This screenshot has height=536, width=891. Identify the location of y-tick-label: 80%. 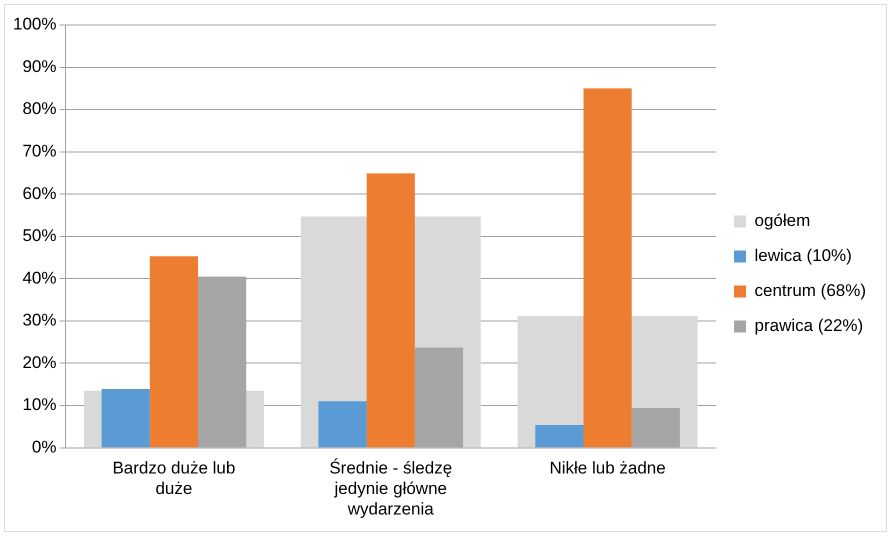
(39, 108).